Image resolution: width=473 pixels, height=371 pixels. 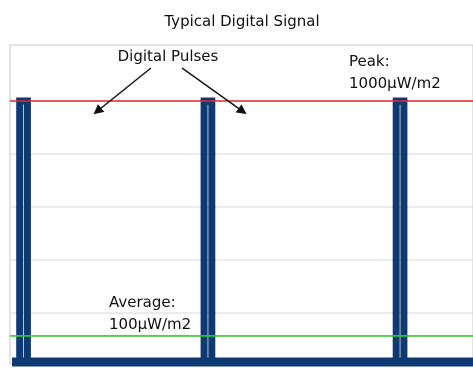 What do you see at coordinates (369, 61) in the screenshot?
I see `peak-label-line1: Peak:` at bounding box center [369, 61].